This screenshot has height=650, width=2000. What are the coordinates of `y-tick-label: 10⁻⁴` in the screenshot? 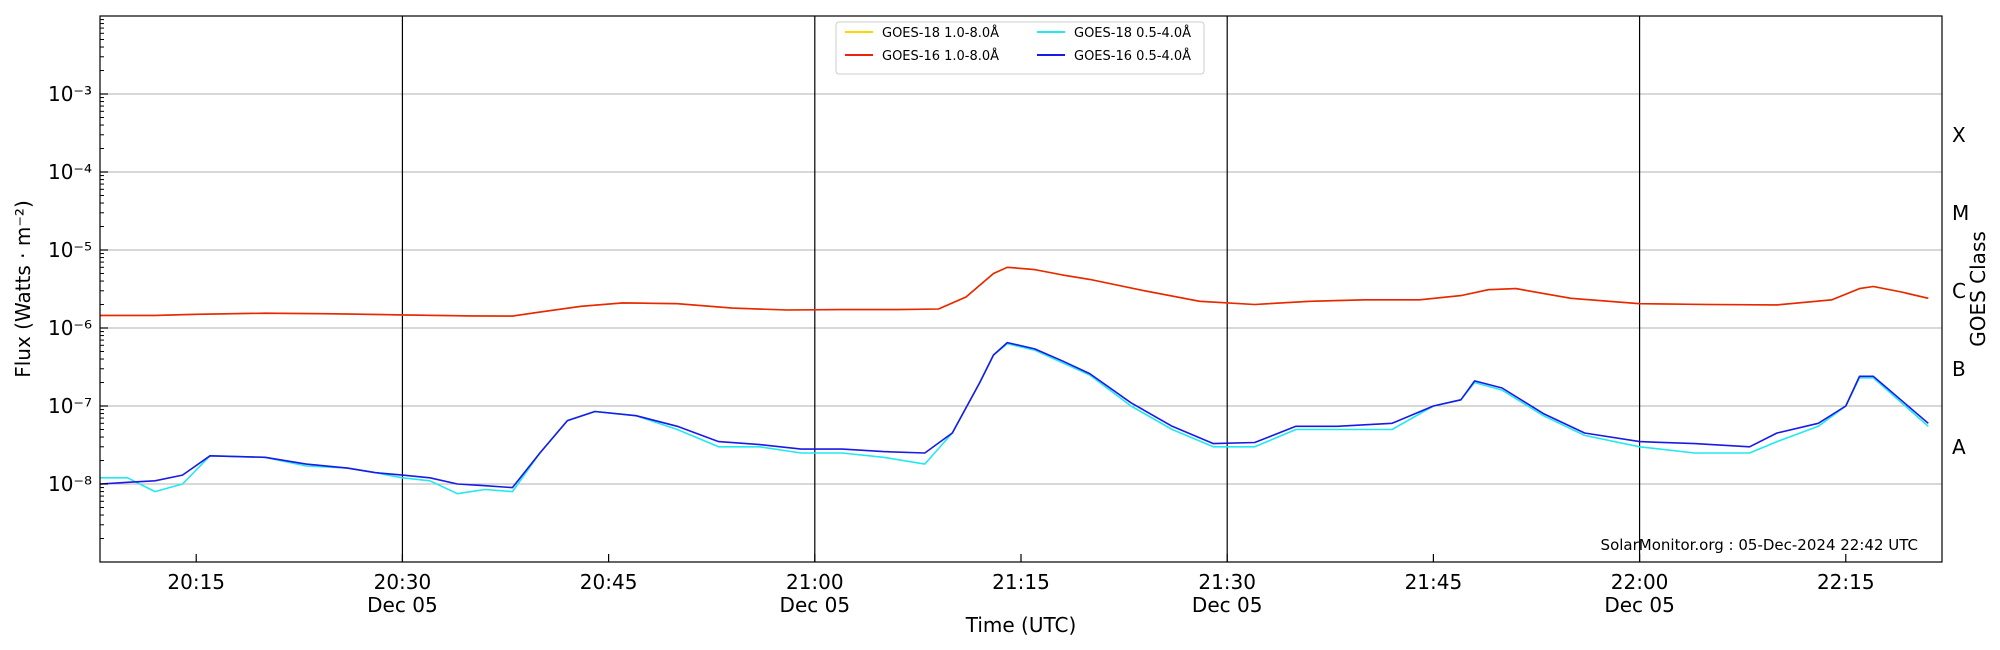 It's located at (70, 172).